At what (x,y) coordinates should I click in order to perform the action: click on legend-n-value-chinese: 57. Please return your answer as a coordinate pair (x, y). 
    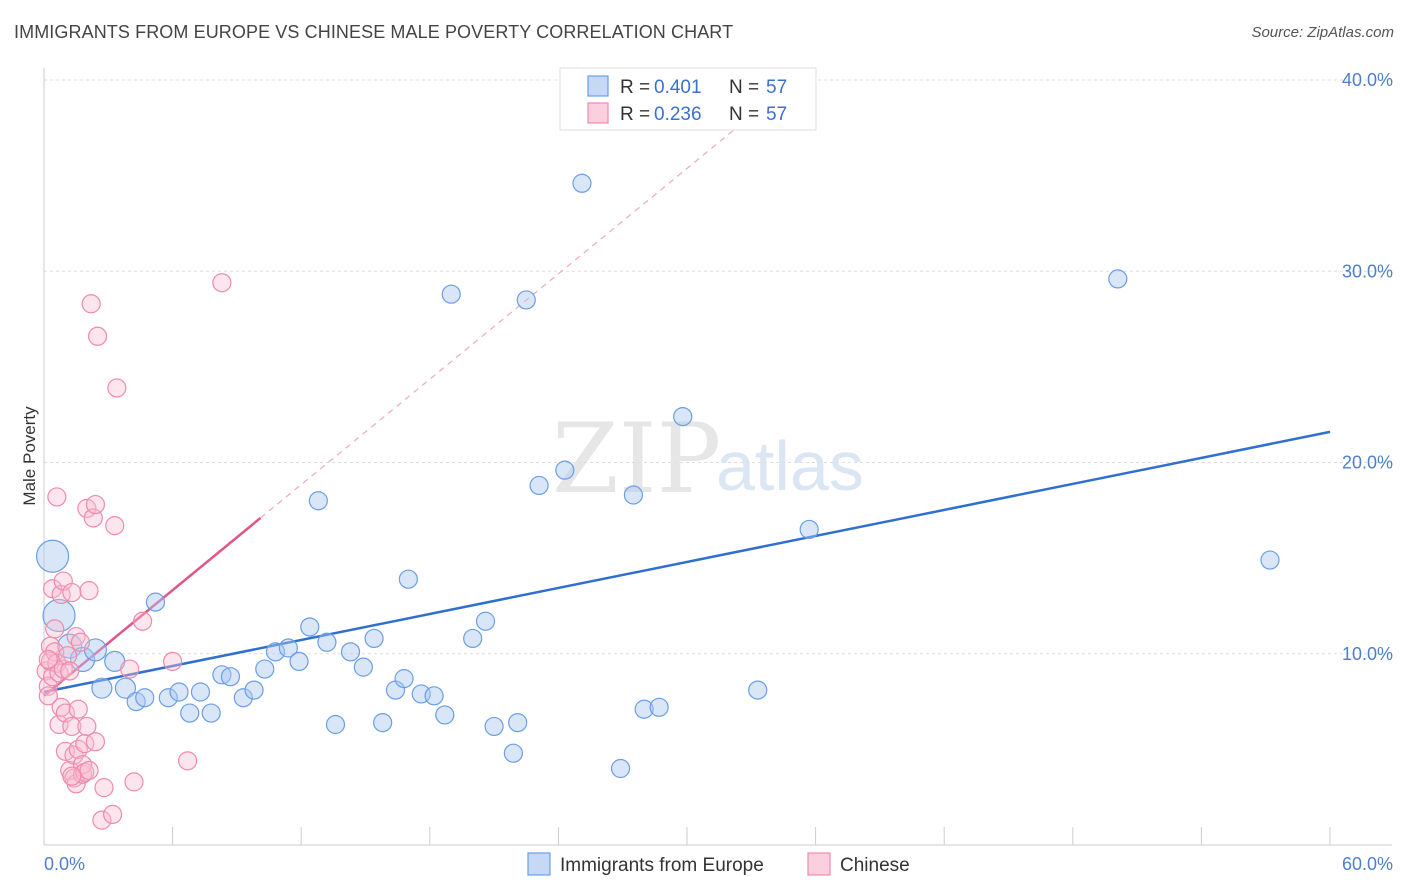
    Looking at the image, I should click on (776, 114).